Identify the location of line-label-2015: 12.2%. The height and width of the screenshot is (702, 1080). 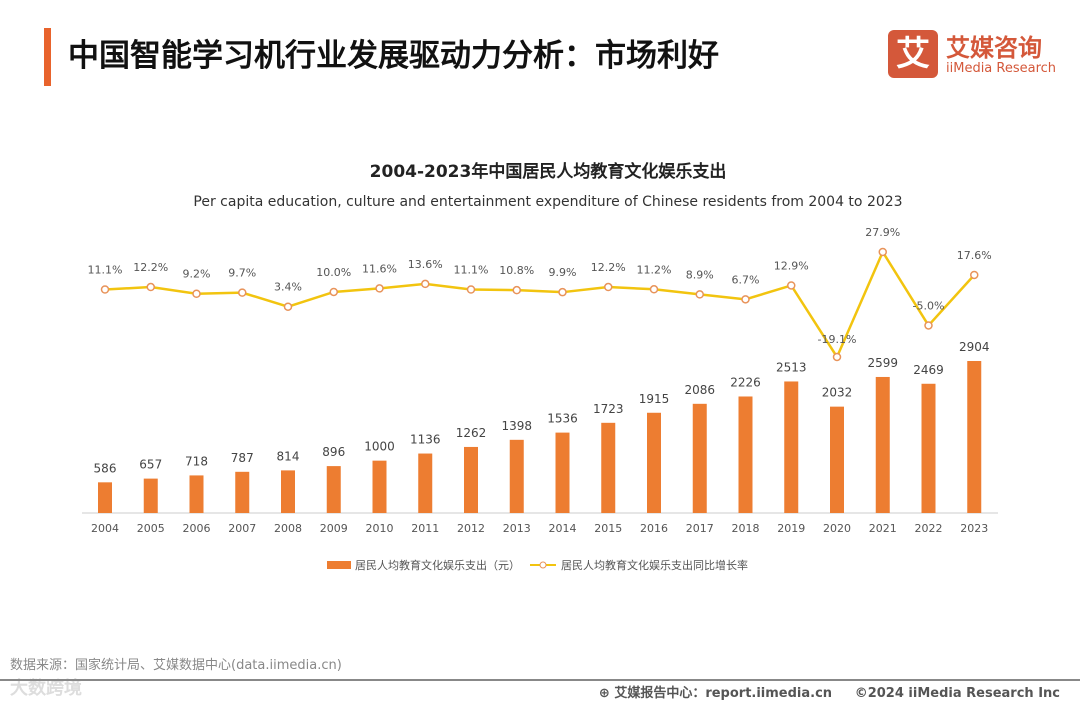
(608, 267).